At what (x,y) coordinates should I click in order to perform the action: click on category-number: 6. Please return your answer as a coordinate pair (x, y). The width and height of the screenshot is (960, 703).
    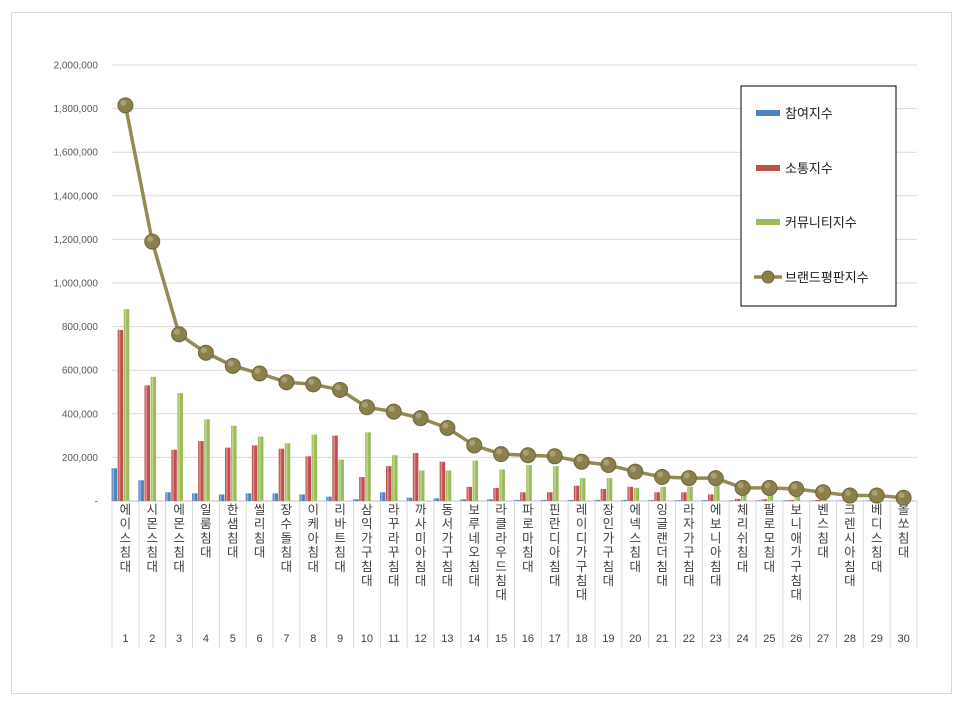
    Looking at the image, I should click on (260, 639).